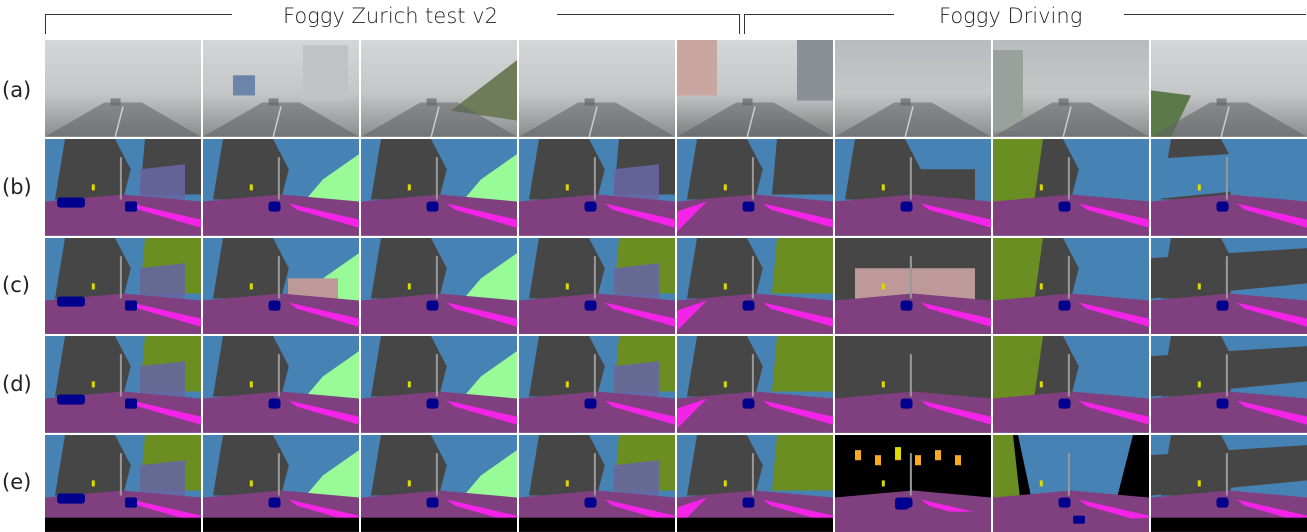 Image resolution: width=1307 pixels, height=532 pixels. I want to click on group-title-foggy-driving: Foggy Driving, so click(1011, 16).